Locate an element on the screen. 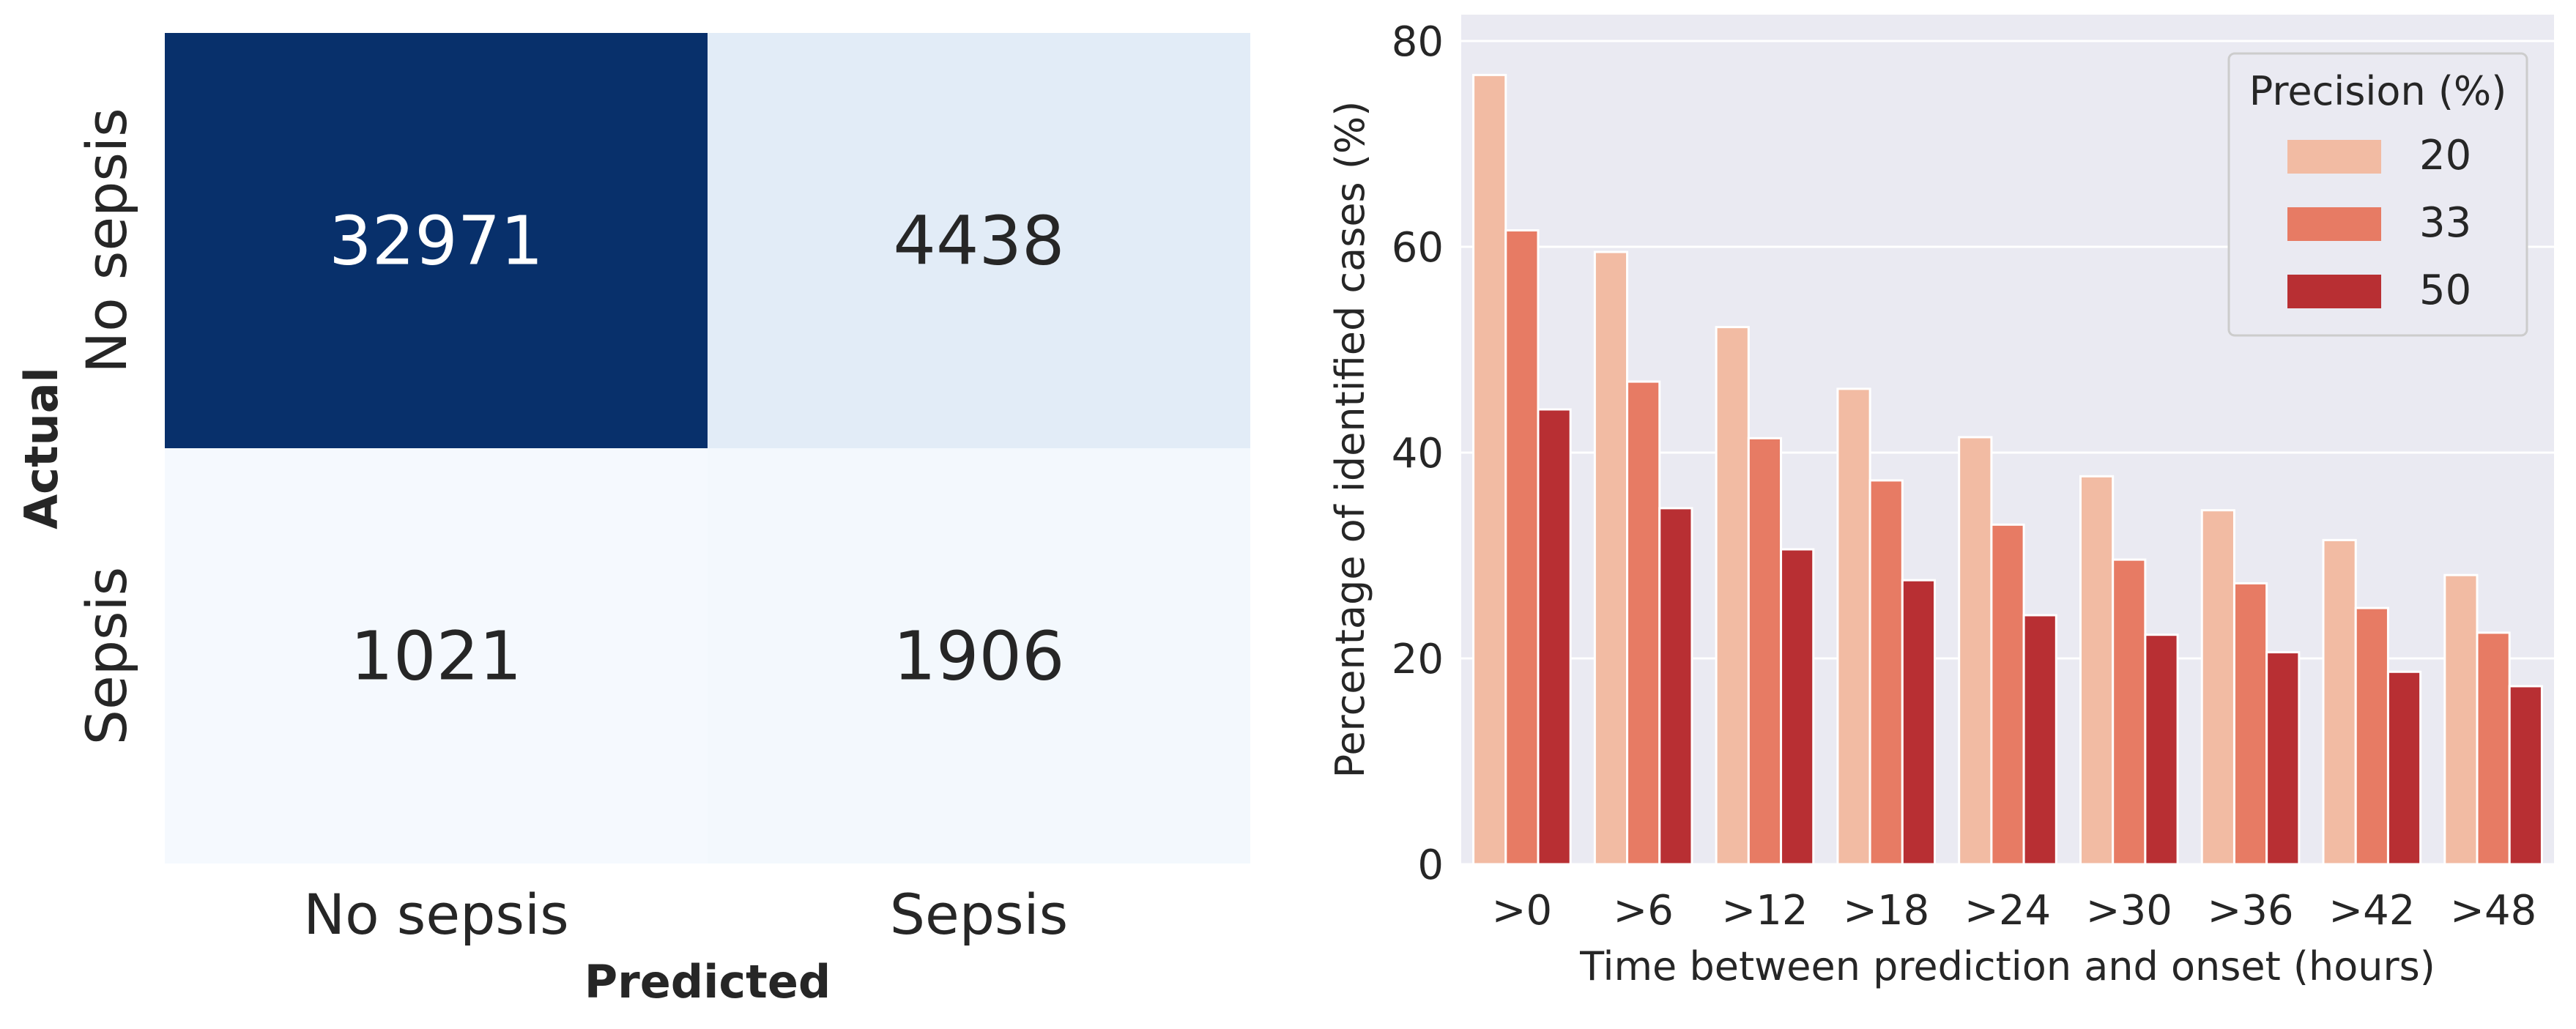  y-tick-label: 60 is located at coordinates (1418, 248).